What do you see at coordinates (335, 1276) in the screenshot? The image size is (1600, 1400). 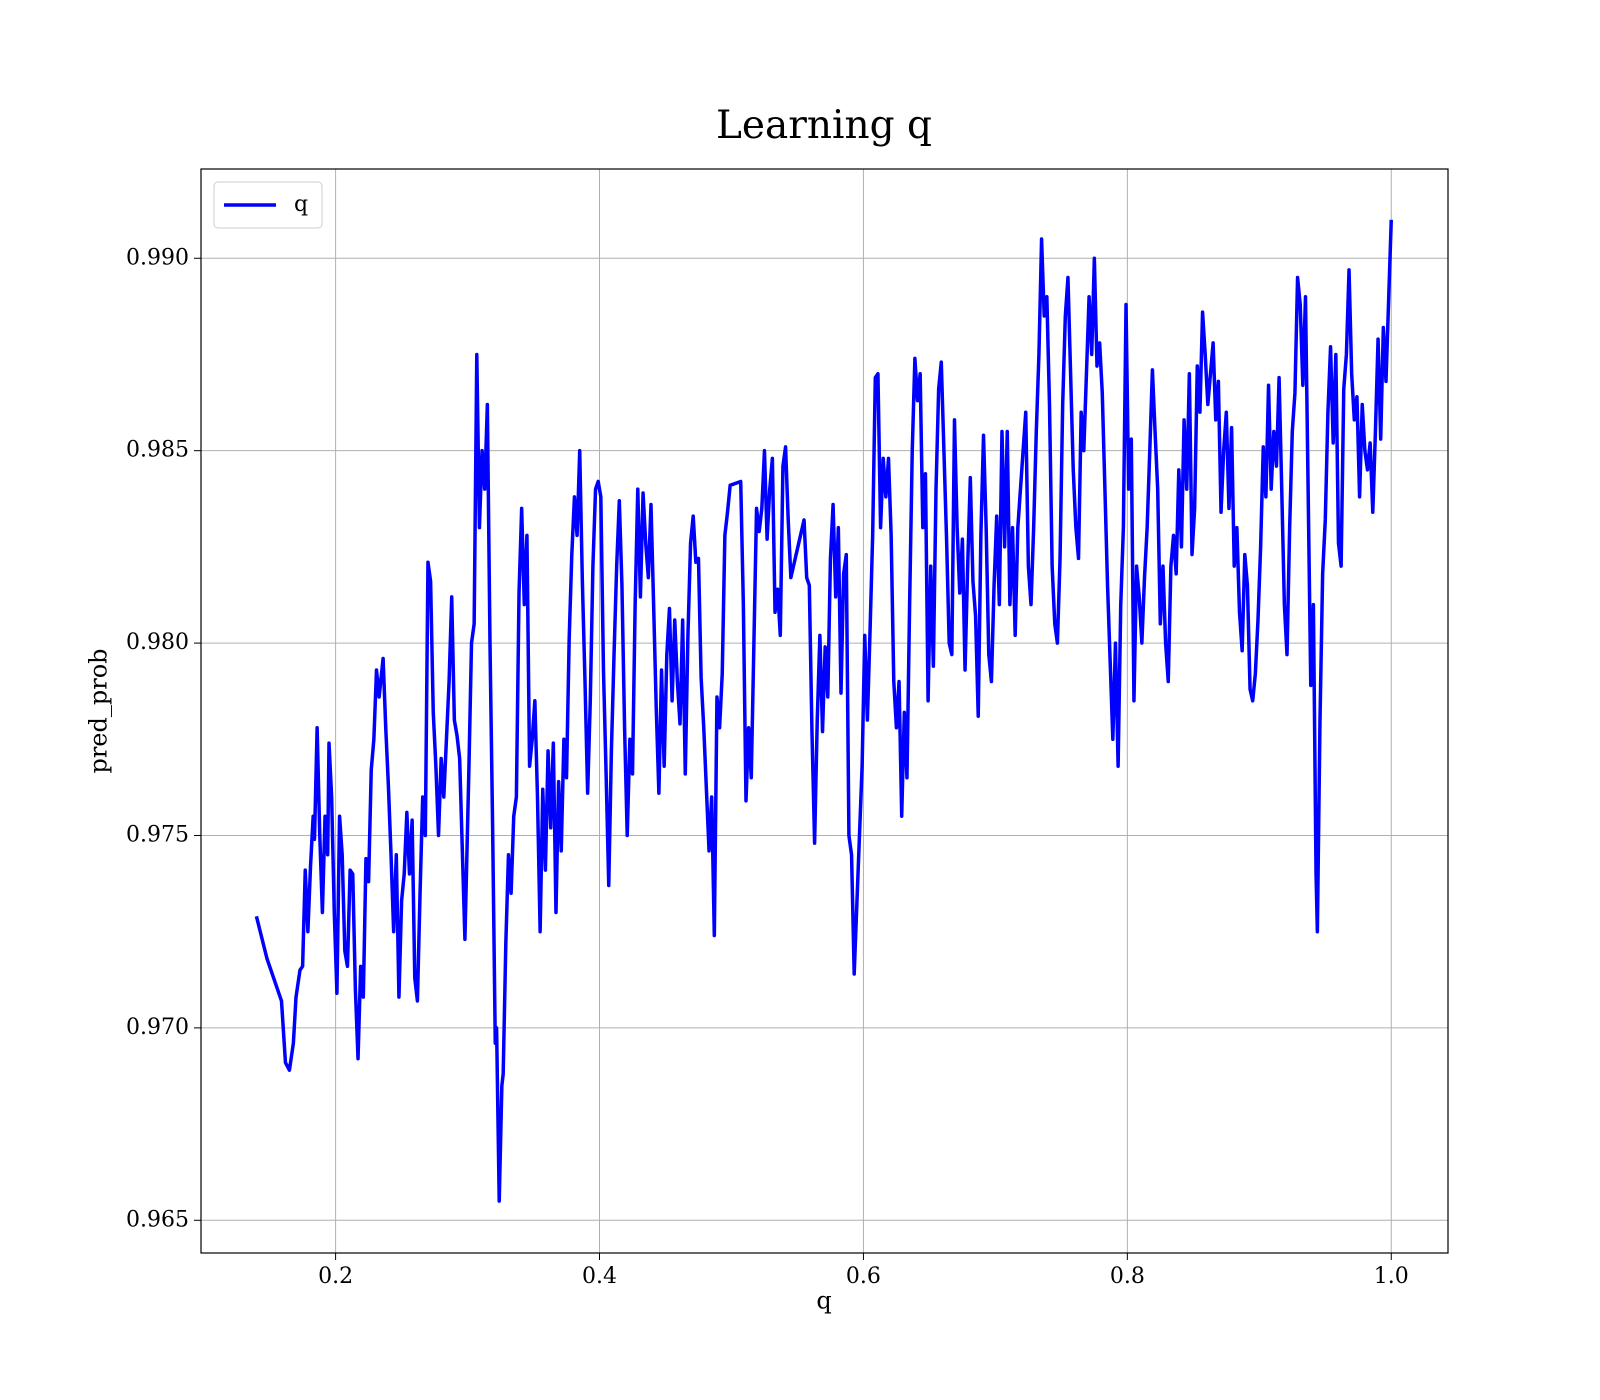 I see `x-tick-label: 0.2` at bounding box center [335, 1276].